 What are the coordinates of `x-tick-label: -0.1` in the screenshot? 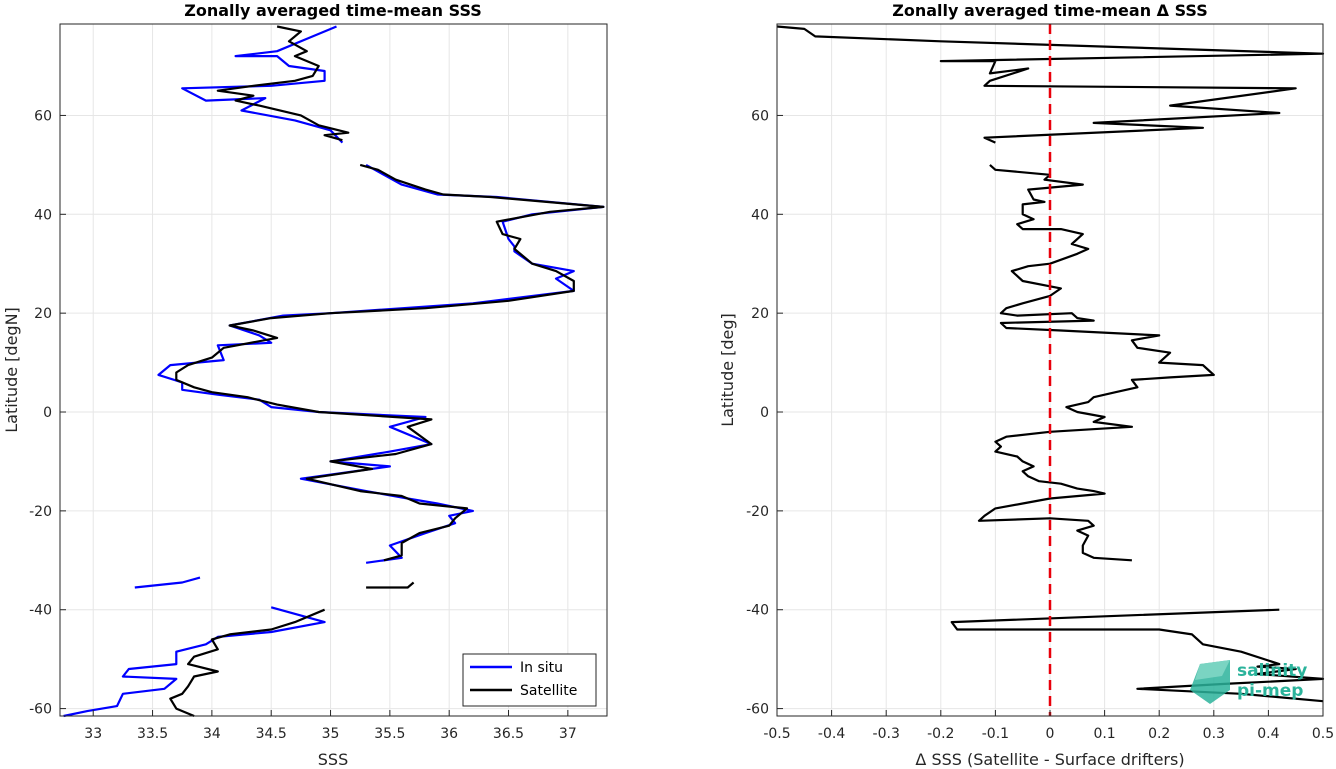 It's located at (995, 734).